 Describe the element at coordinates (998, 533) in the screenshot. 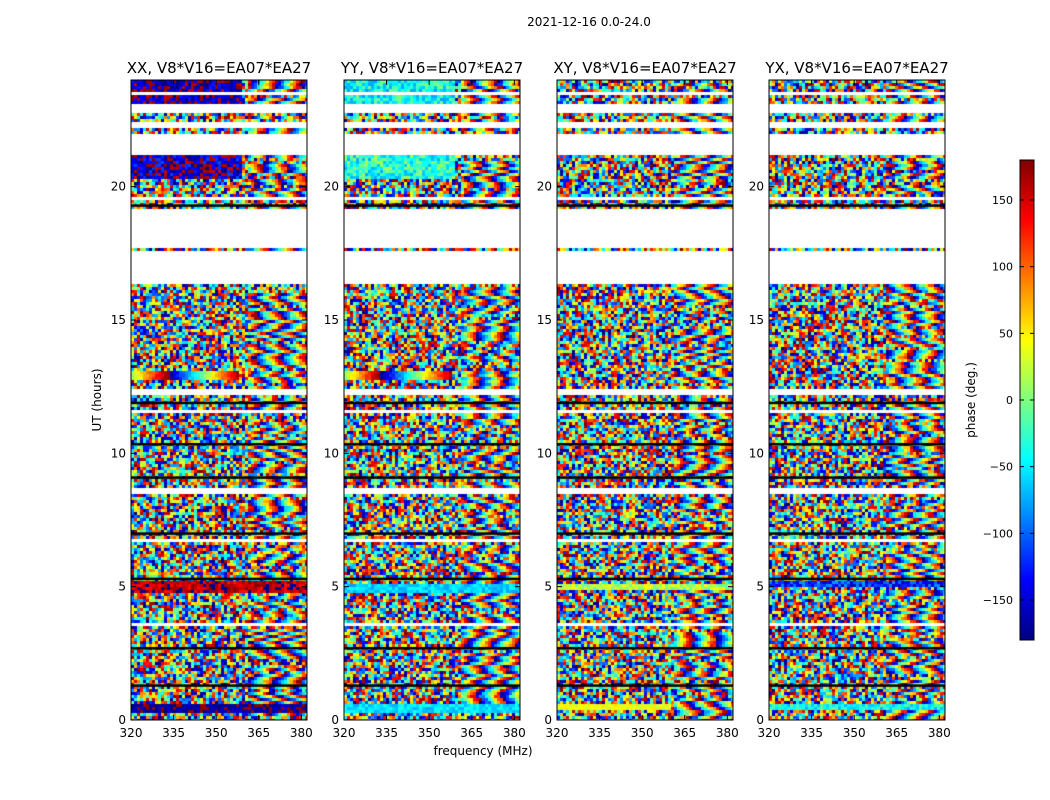

I see `colorbar-tick-label: −100` at that location.